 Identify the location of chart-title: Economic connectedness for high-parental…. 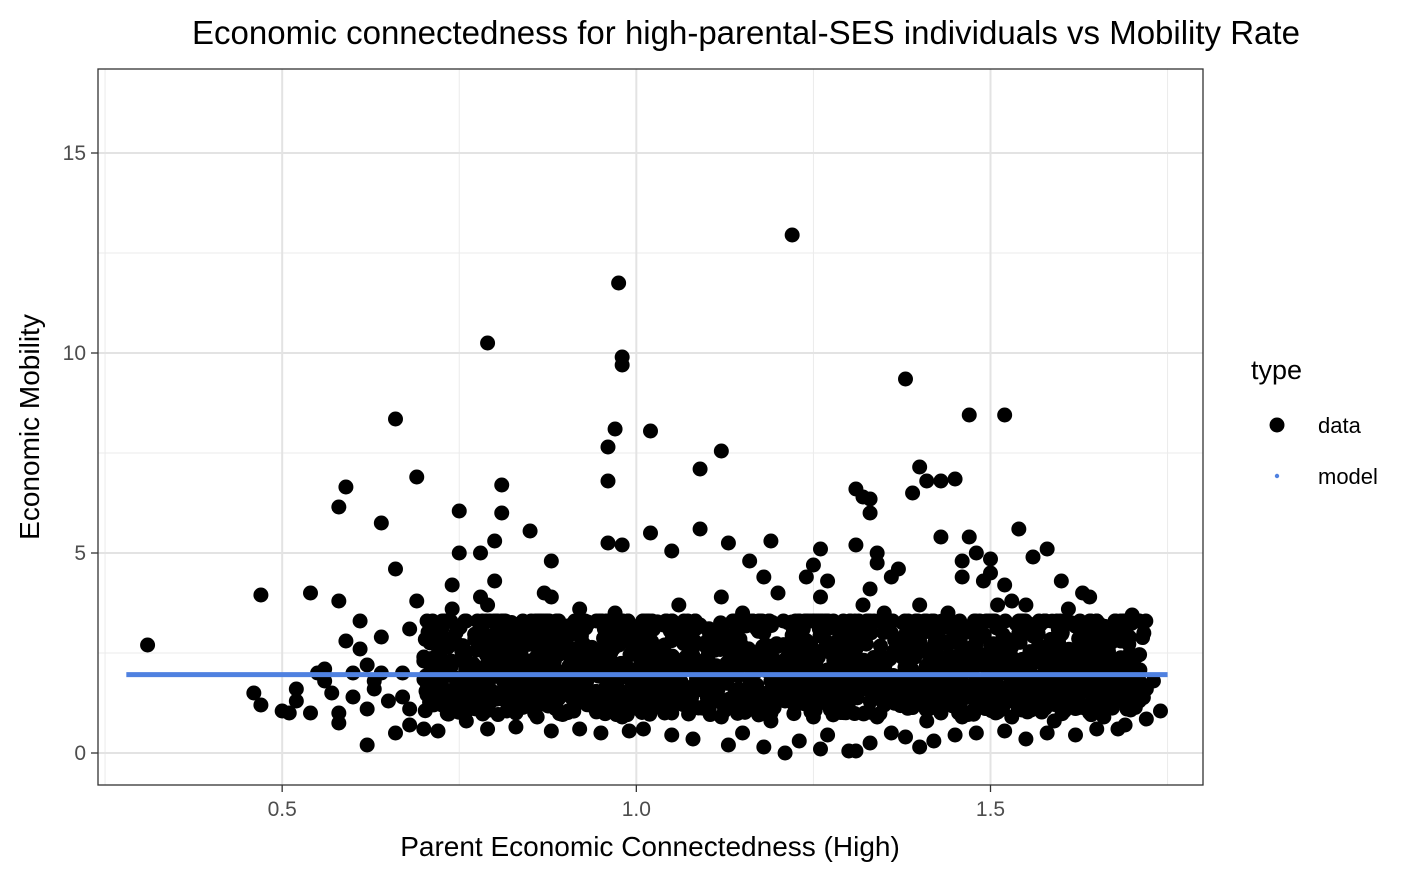
(746, 32).